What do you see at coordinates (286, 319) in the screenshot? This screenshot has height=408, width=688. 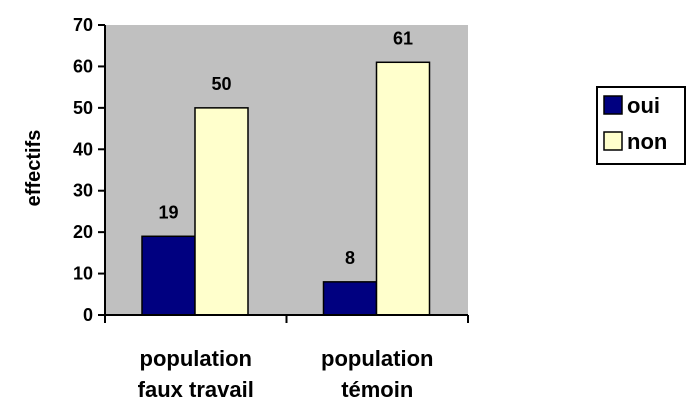 I see `x-axis-ticks` at bounding box center [286, 319].